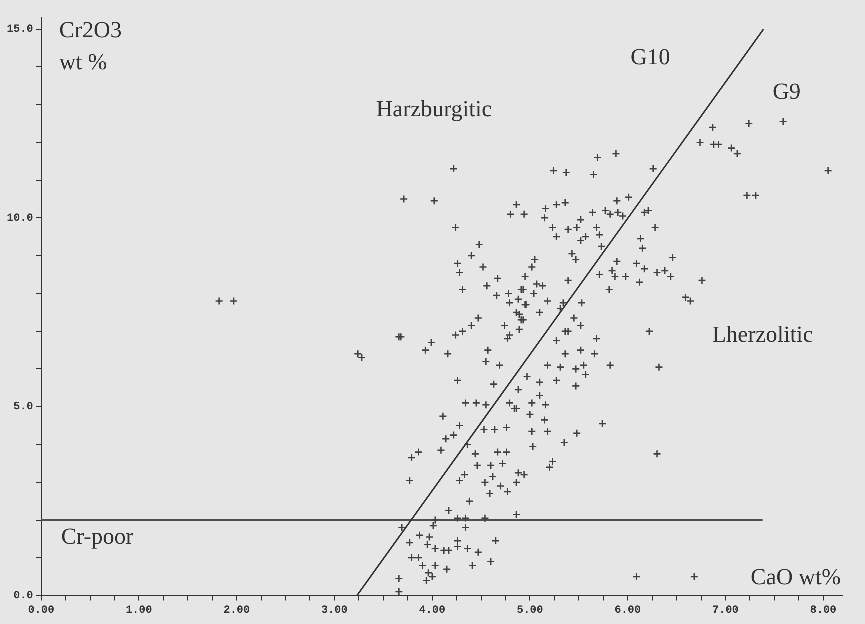  Describe the element at coordinates (650, 57) in the screenshot. I see `annotation: G10` at that location.